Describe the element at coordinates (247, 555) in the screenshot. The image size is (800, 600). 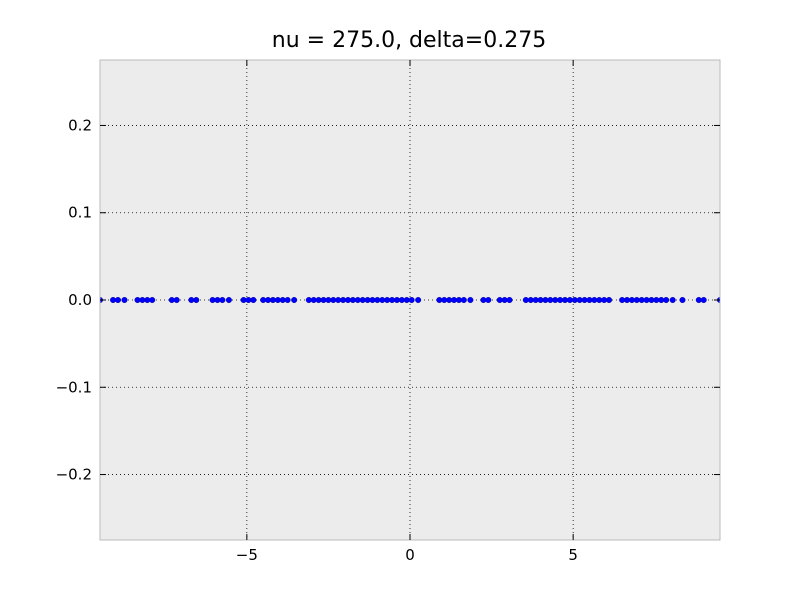
I see `x-tick-label: −5` at that location.